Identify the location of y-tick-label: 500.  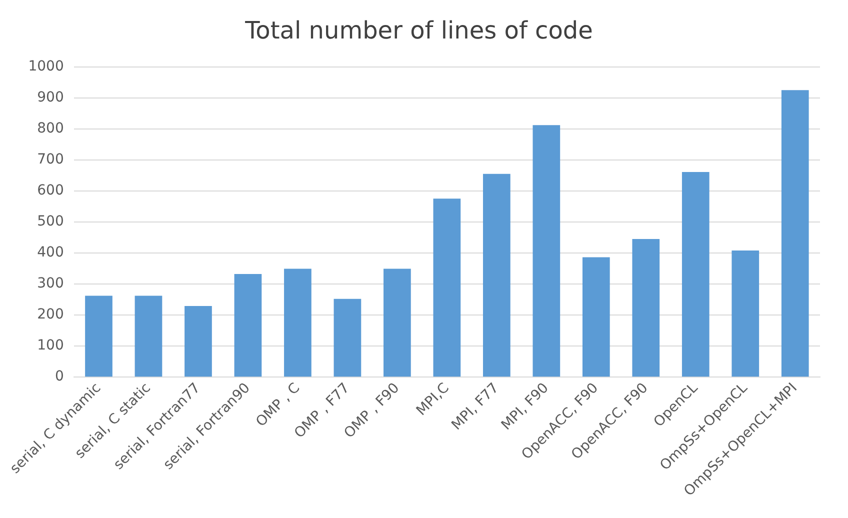
(50, 222).